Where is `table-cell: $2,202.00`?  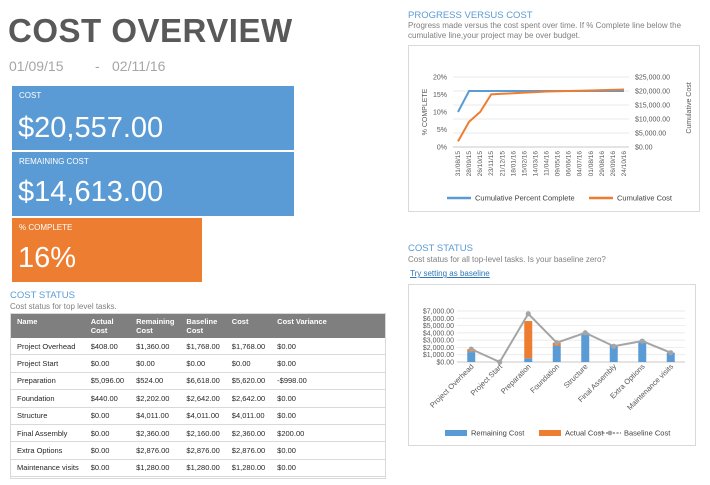
table-cell: $2,202.00 is located at coordinates (155, 398).